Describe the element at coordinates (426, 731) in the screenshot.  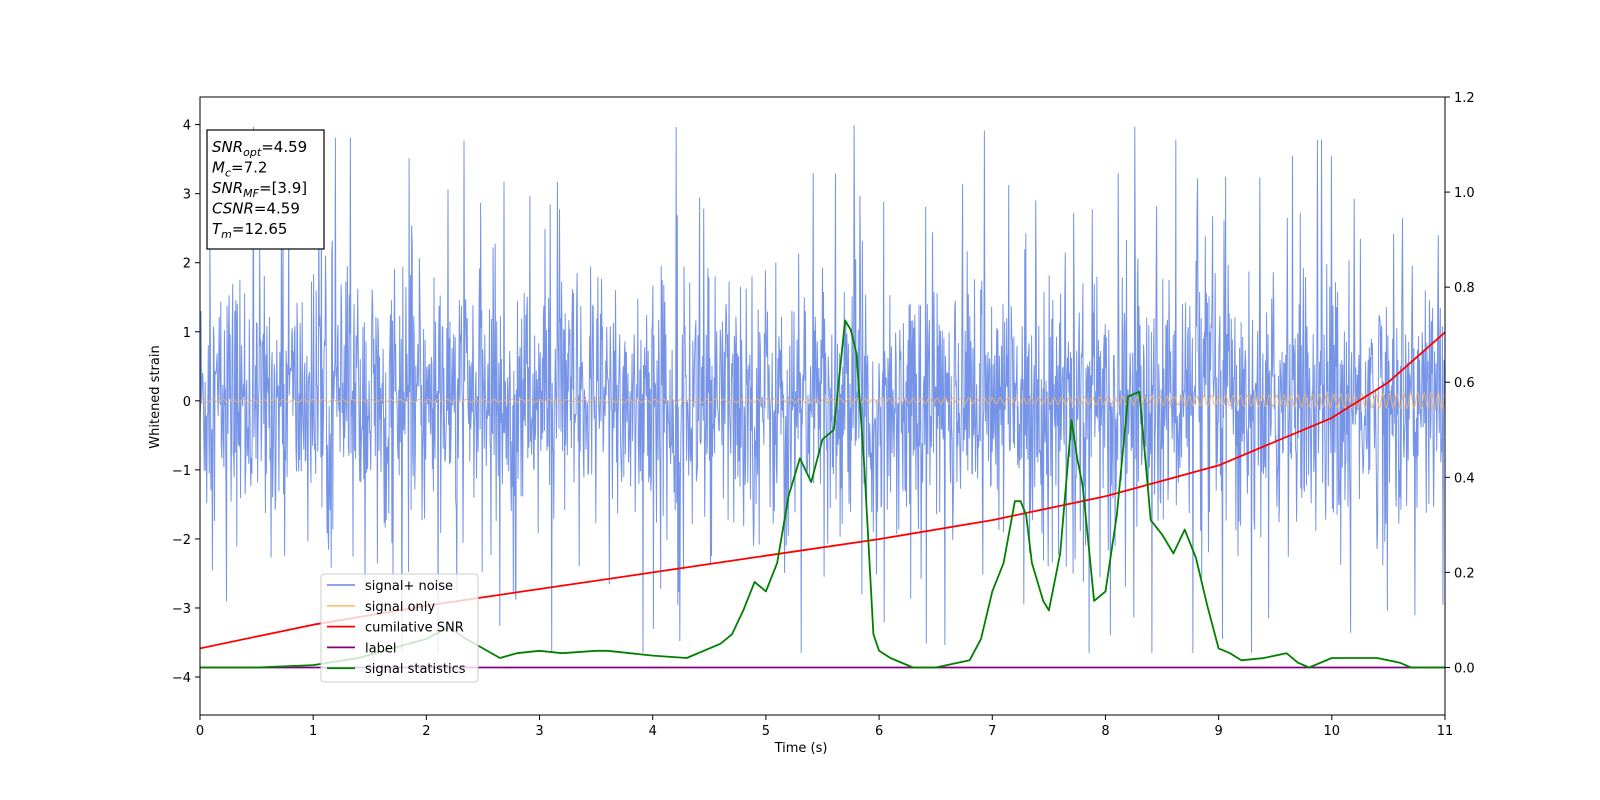
I see `x-tick-label: 2` at that location.